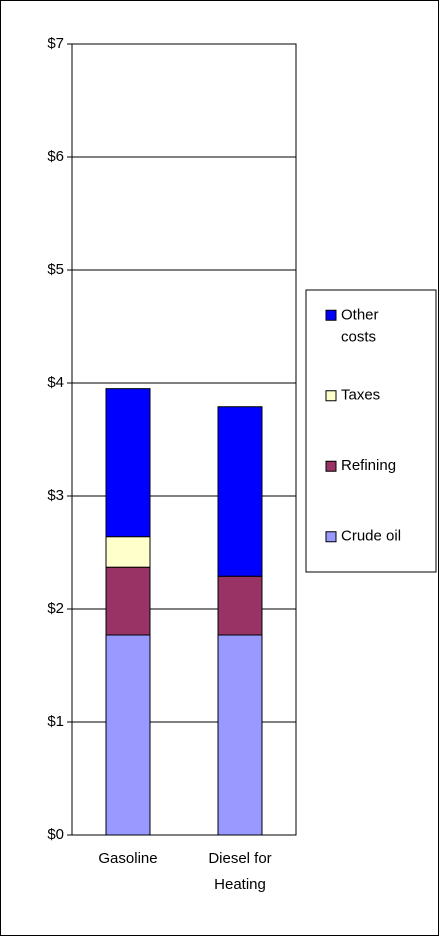 The width and height of the screenshot is (440, 942). Describe the element at coordinates (55, 834) in the screenshot. I see `y-tick-label: $0` at that location.